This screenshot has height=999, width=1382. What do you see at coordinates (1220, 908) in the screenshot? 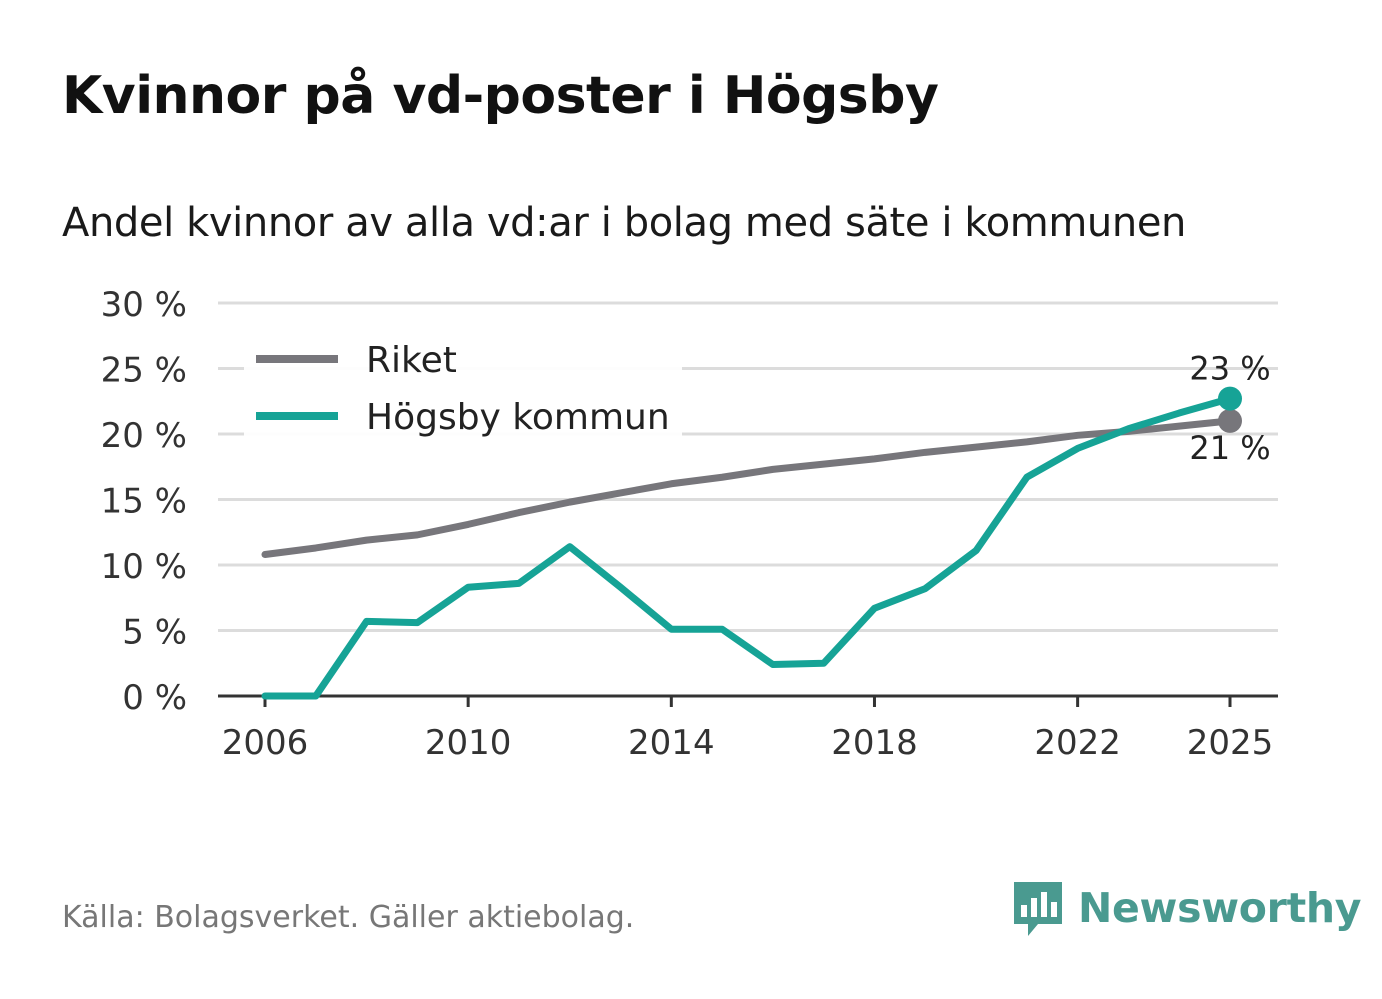
I see `brand-name: Newsworthy` at bounding box center [1220, 908].